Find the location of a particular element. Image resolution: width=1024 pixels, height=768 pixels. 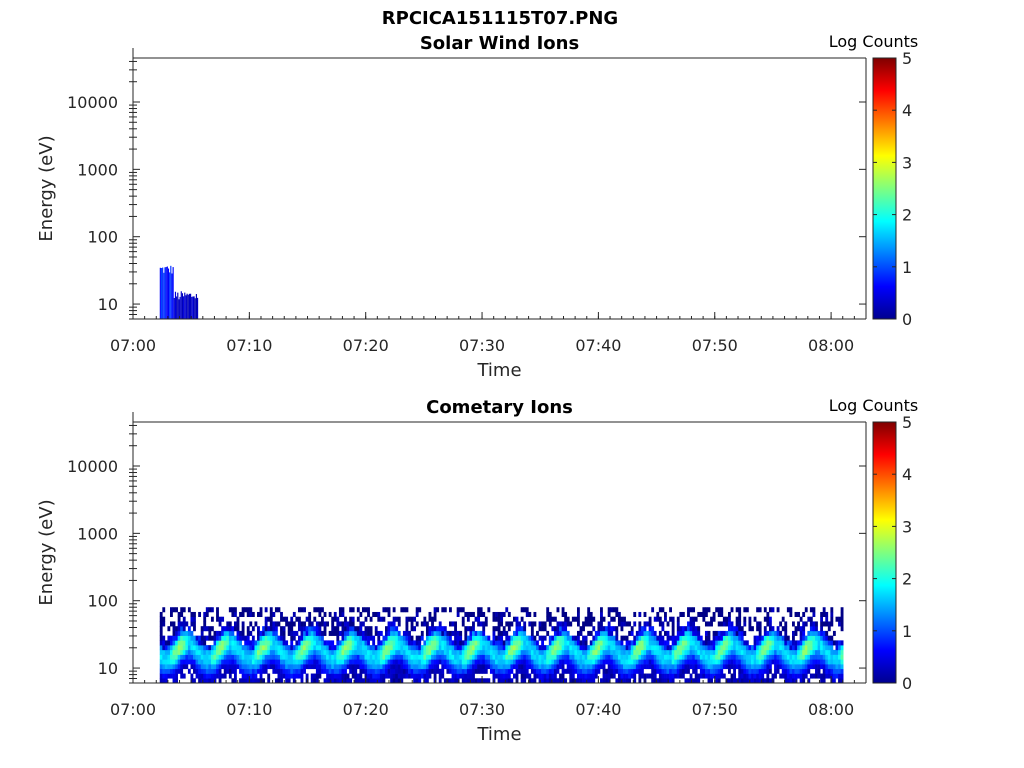

colorbar-tick-label: 5 is located at coordinates (907, 422).